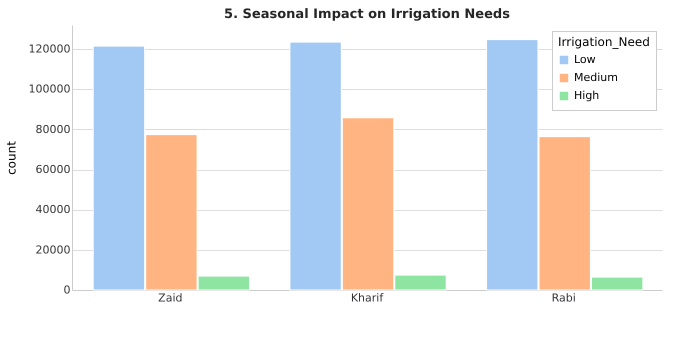 This screenshot has width=695, height=342. What do you see at coordinates (53, 169) in the screenshot?
I see `y-tick-label: 60000` at bounding box center [53, 169].